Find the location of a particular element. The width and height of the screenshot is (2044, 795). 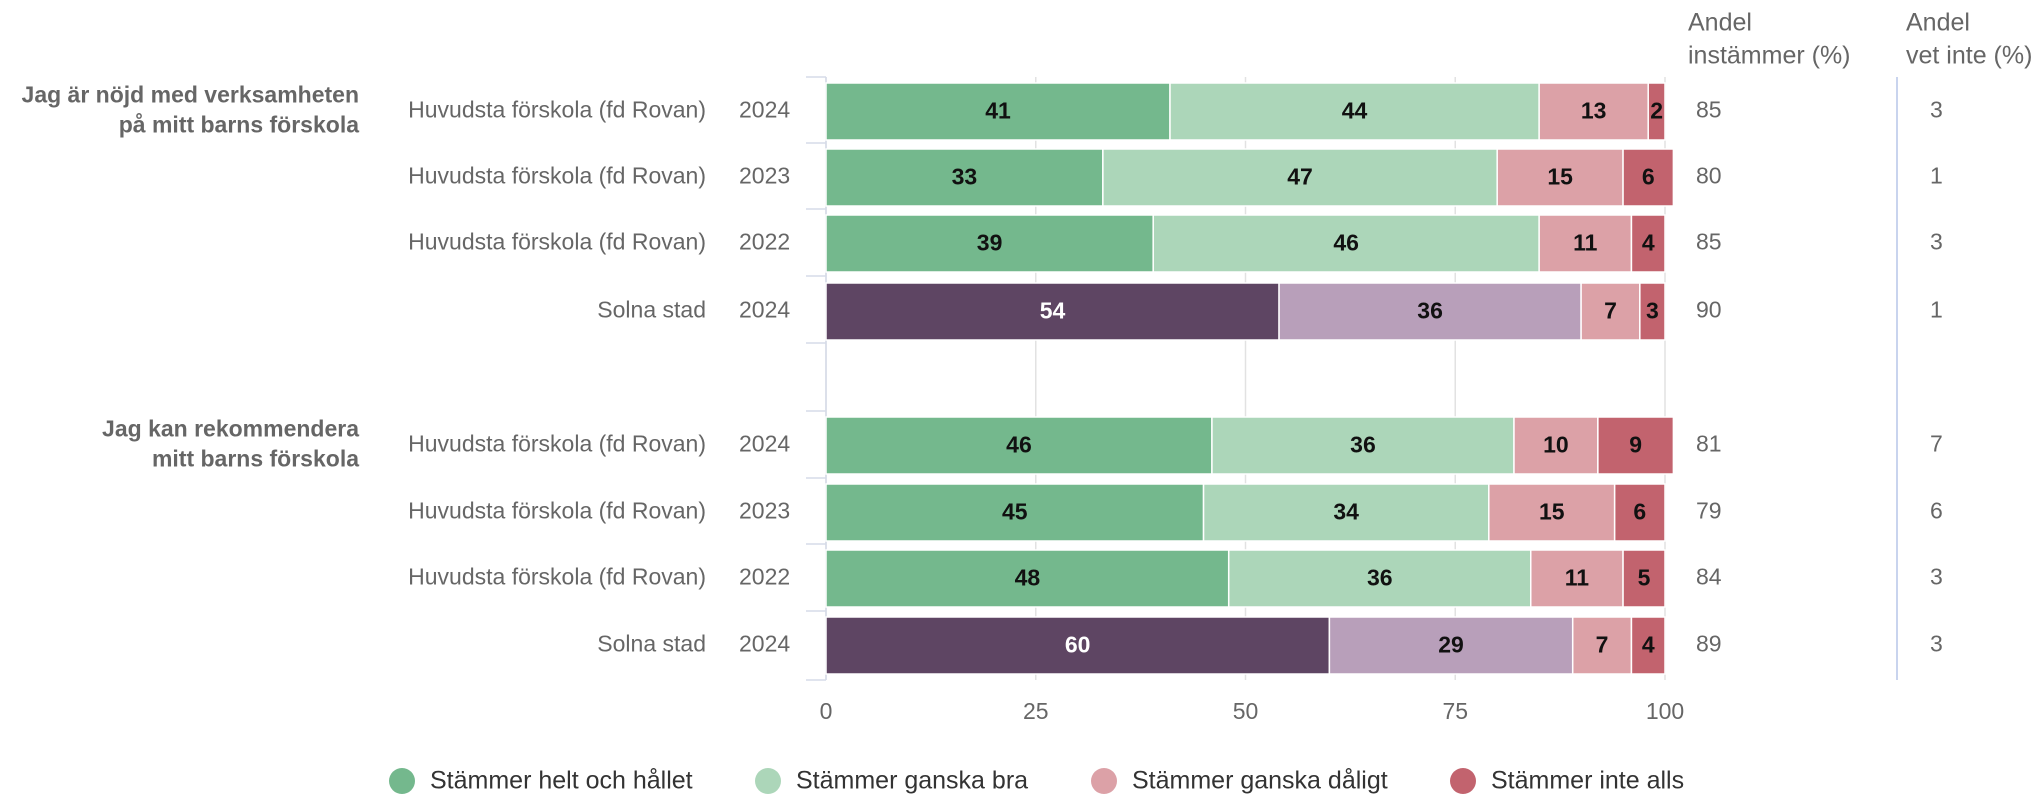

bar-data-label: 44 is located at coordinates (1355, 111).